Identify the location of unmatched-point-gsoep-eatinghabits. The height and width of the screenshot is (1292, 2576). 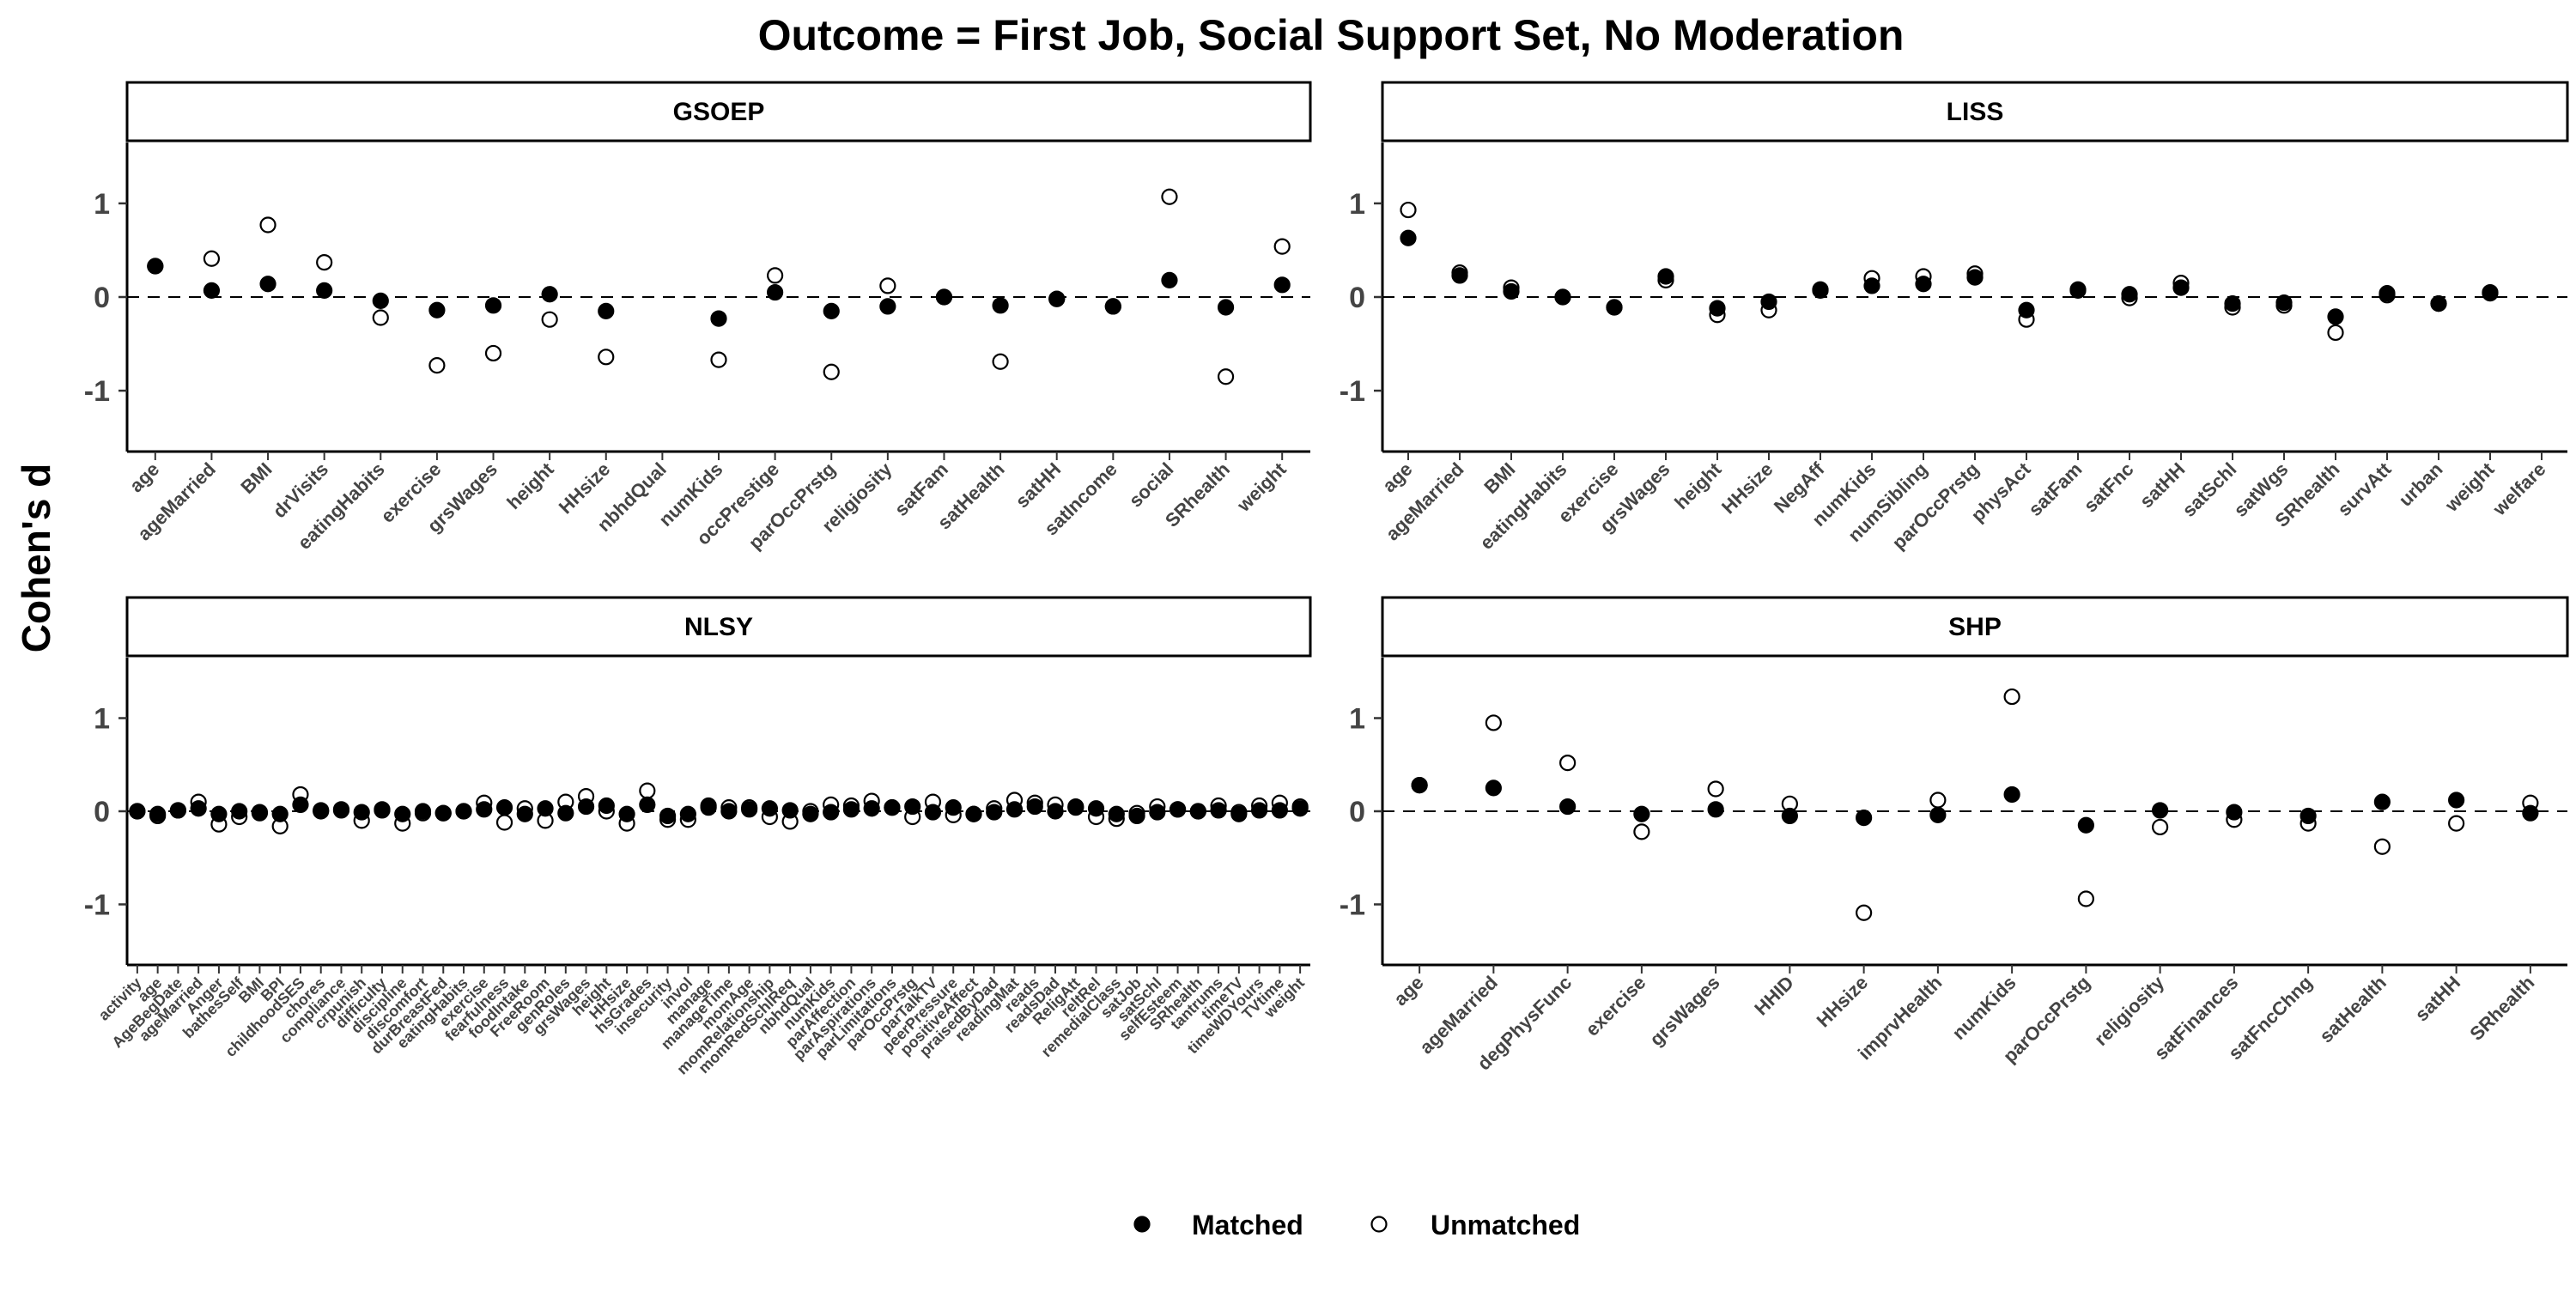
(380, 317).